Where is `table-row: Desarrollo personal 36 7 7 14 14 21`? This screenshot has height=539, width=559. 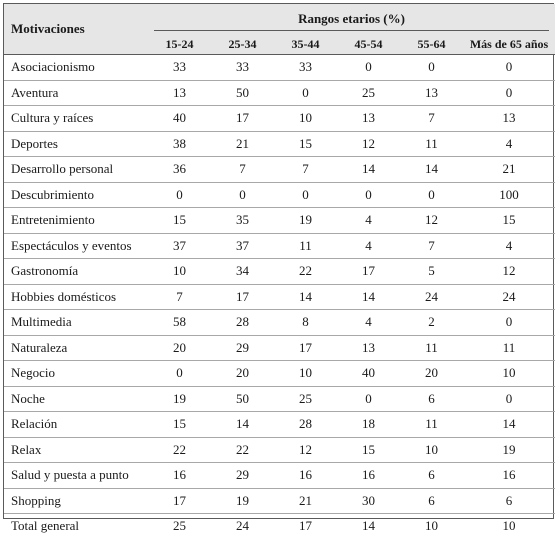
table-row: Desarrollo personal 36 7 7 14 14 21 is located at coordinates (280, 169).